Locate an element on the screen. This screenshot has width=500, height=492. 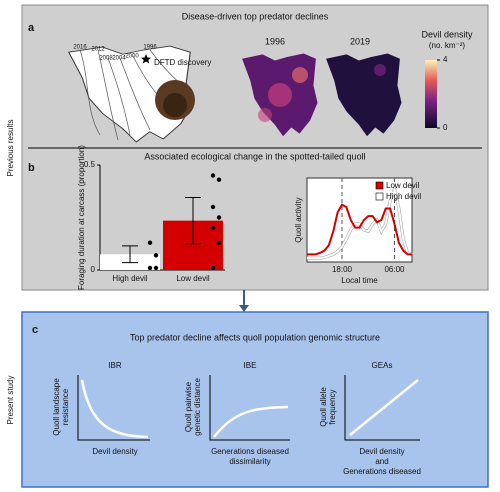
y-axis-label: Quoll activity is located at coordinates (298, 219).